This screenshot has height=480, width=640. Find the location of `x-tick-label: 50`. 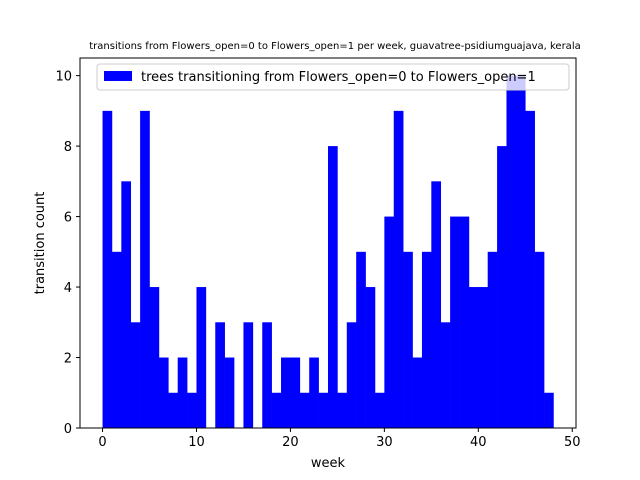

x-tick-label: 50 is located at coordinates (572, 442).